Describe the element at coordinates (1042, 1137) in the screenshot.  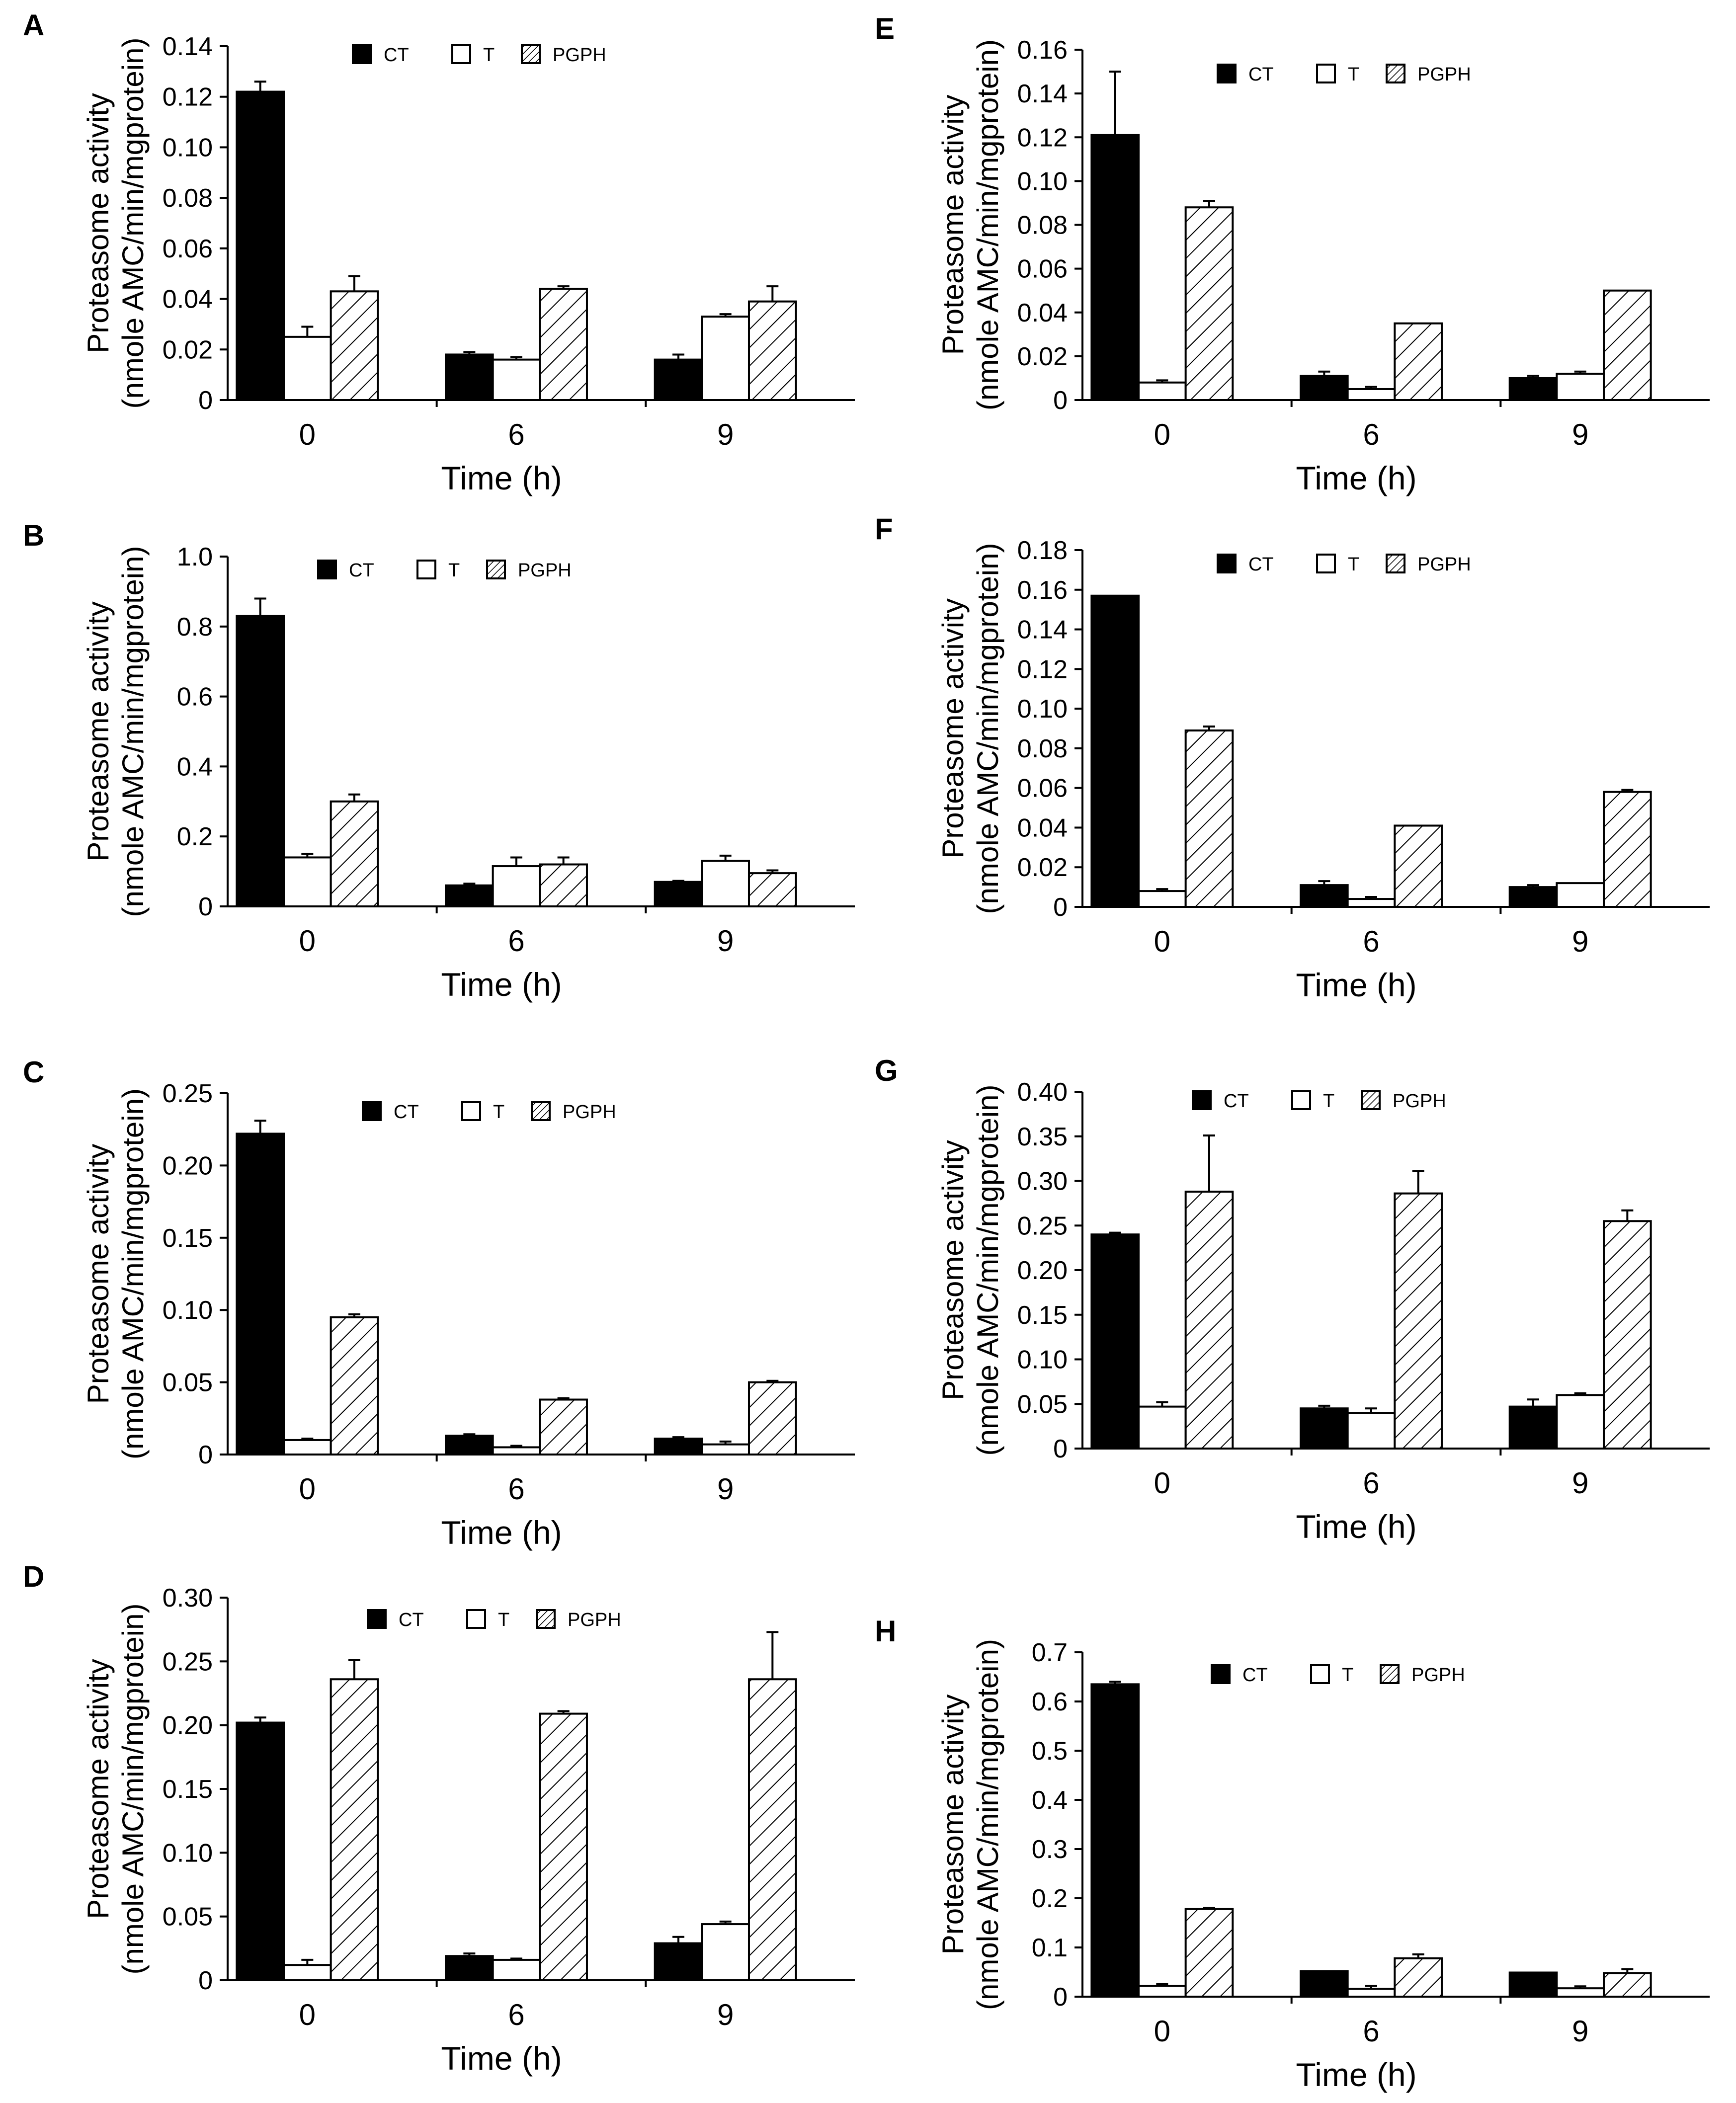
I see `y-tick-label: 0.35` at that location.